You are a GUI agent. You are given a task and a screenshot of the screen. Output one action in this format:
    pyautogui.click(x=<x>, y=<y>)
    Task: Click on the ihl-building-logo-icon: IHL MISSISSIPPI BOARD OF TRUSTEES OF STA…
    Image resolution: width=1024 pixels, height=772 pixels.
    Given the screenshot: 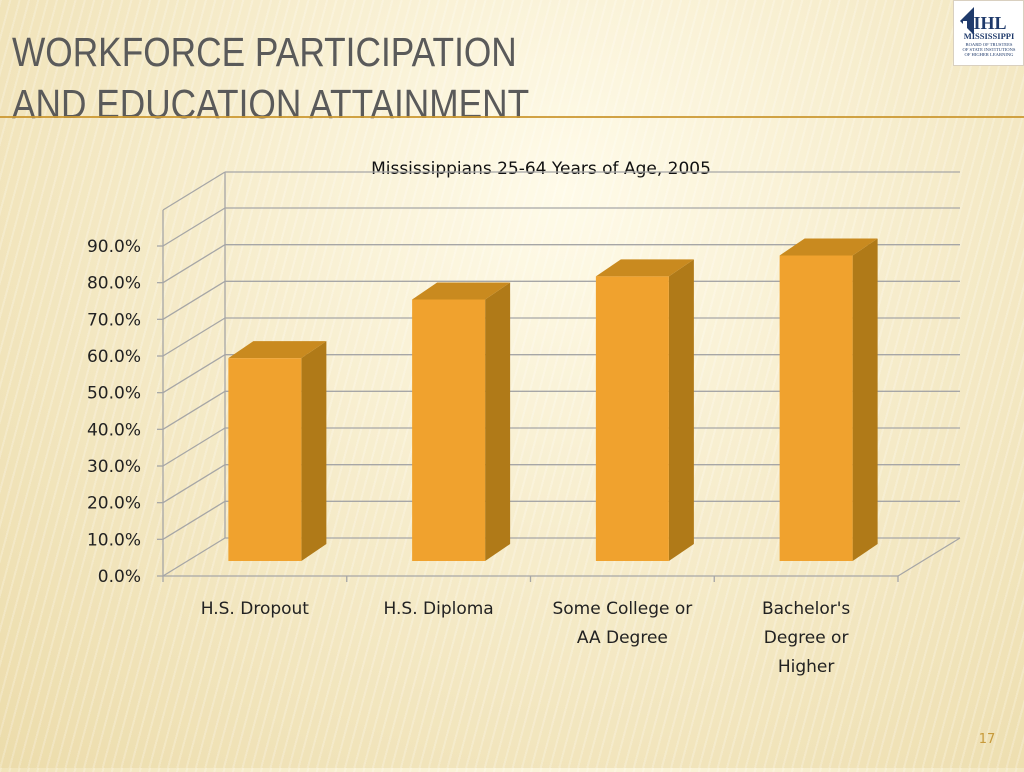 What is the action you would take?
    pyautogui.click(x=988, y=32)
    